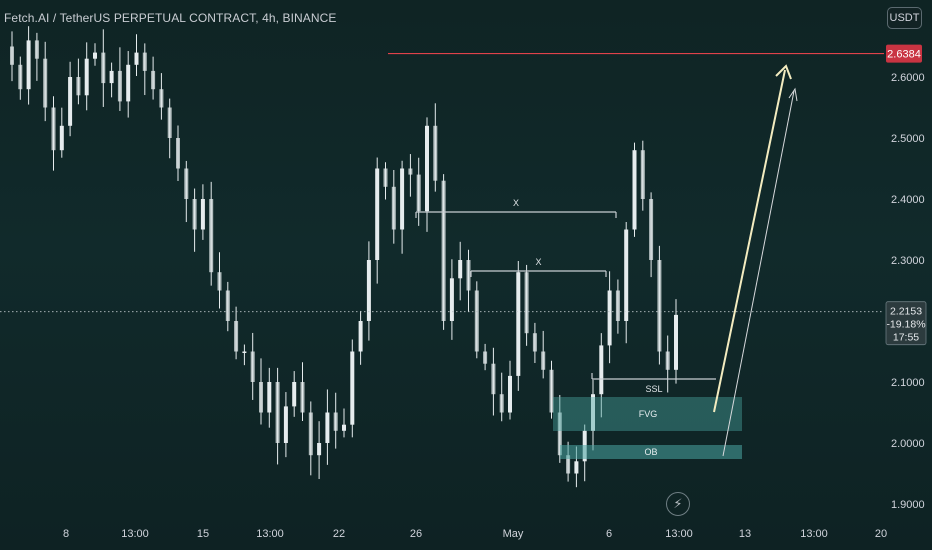  Describe the element at coordinates (793, 94) in the screenshot. I see `arrow-thin-head` at that location.